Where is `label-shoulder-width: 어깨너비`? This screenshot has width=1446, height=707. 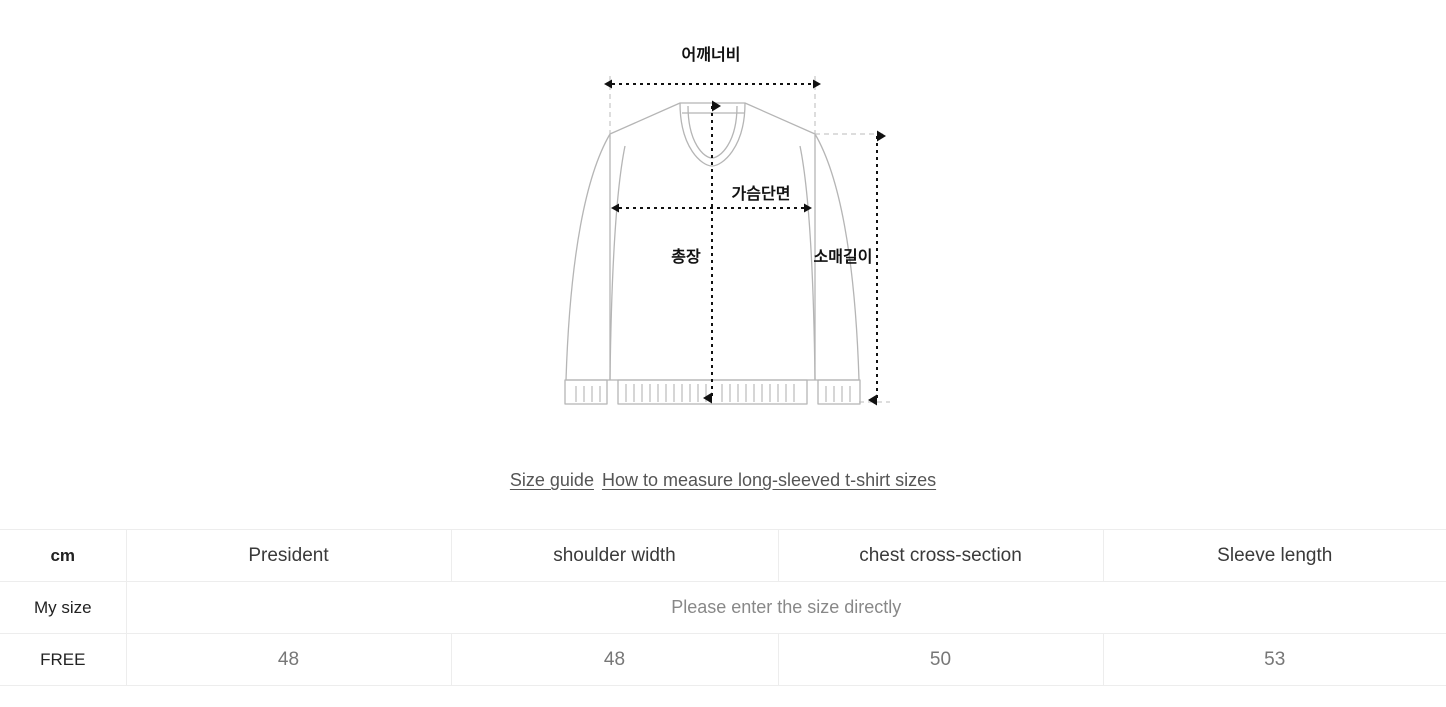
label-shoulder-width: 어깨너비 is located at coordinates (711, 55).